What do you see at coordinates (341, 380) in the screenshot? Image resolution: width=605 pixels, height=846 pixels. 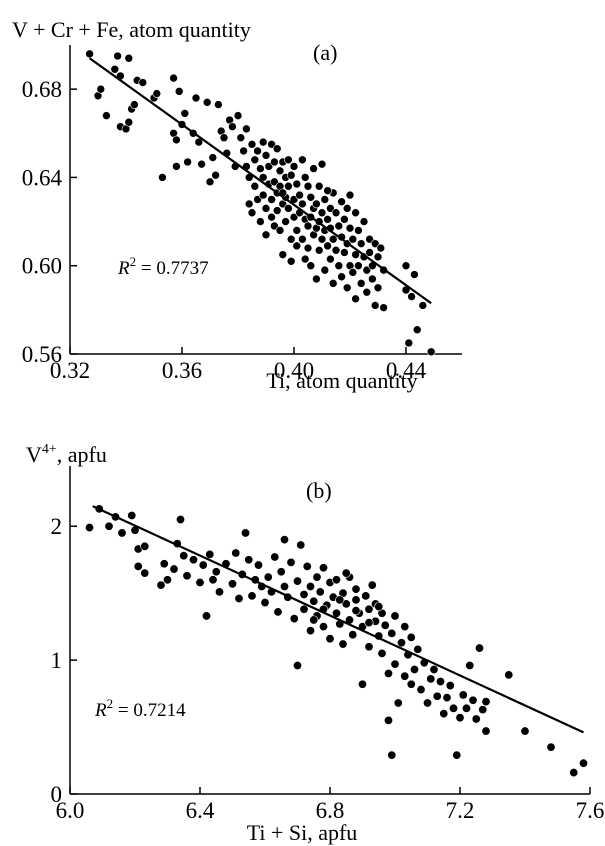 I see `panel-a-x-axis-title: Ti, atom quantity` at bounding box center [341, 380].